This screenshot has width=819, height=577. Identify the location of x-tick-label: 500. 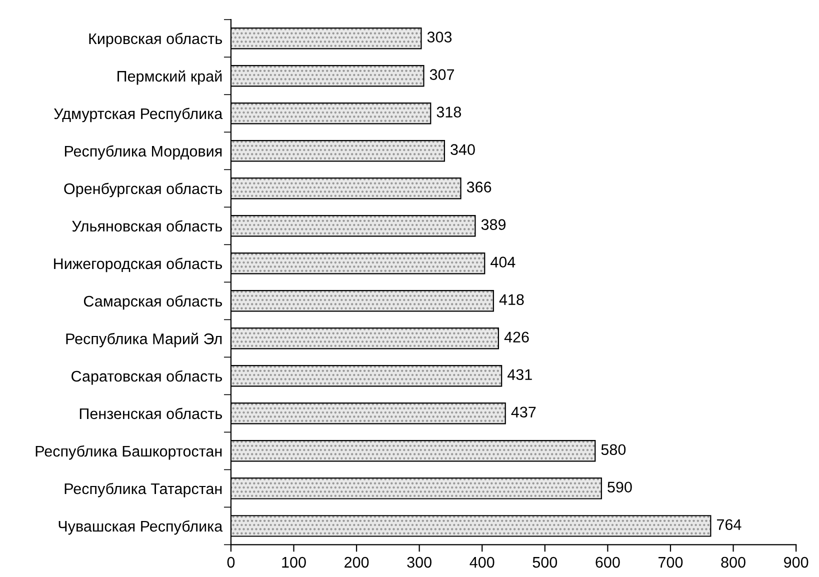
(545, 562).